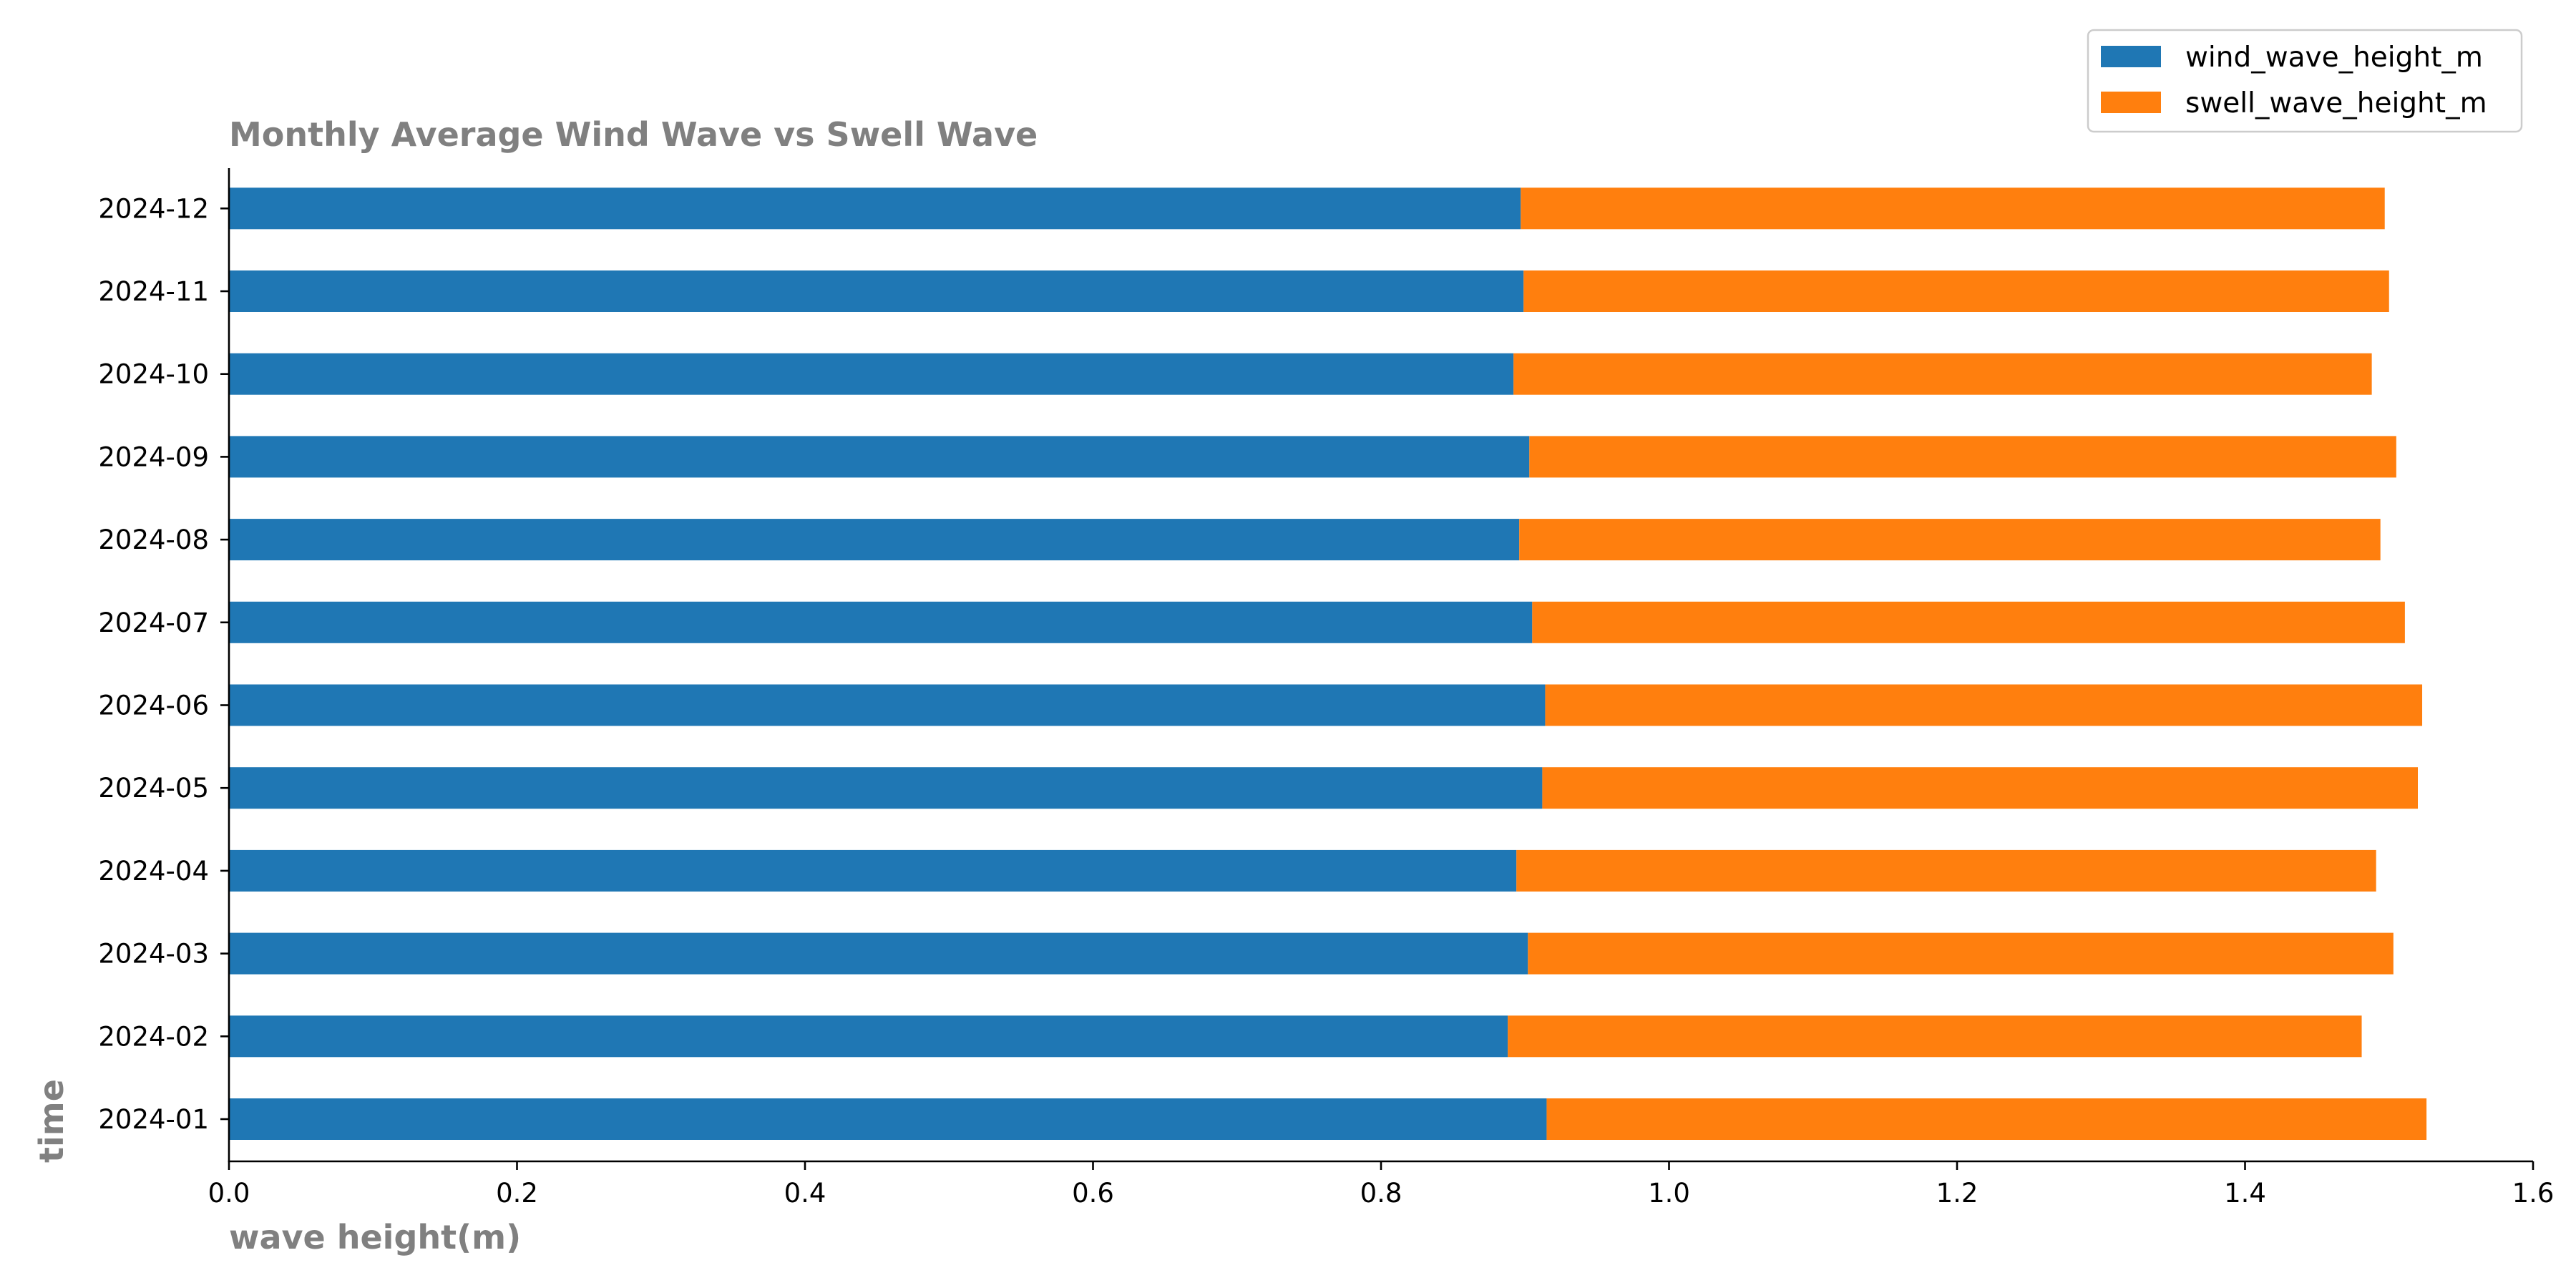 The width and height of the screenshot is (2576, 1288). What do you see at coordinates (1669, 1193) in the screenshot?
I see `x-tick-label: 1.0` at bounding box center [1669, 1193].